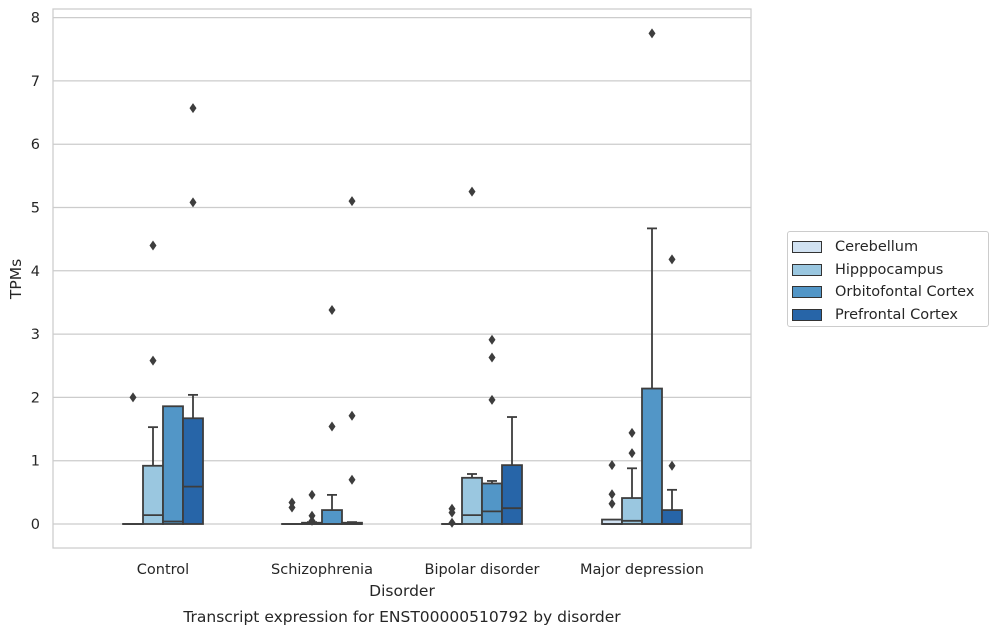  I want to click on x-axis-title: Disorder, so click(402, 591).